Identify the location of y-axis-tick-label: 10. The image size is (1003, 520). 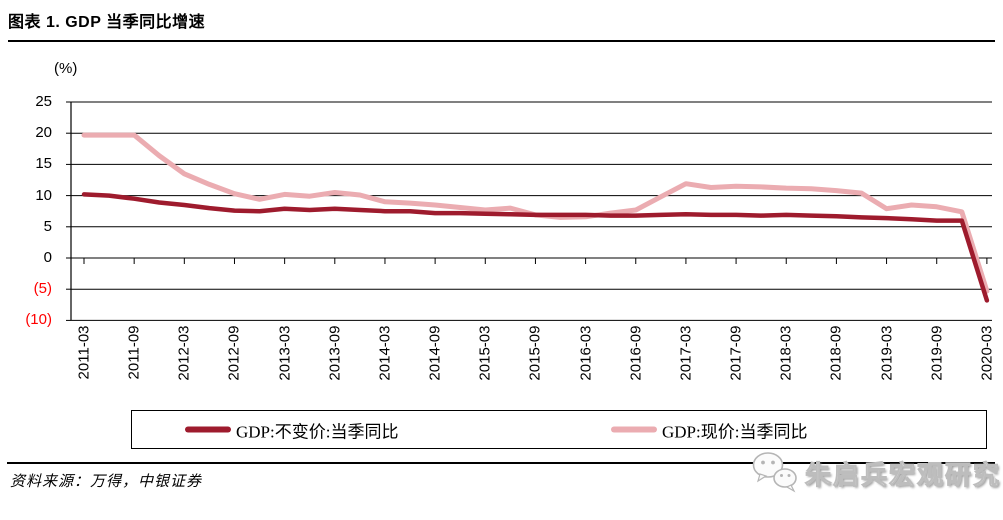
(43, 195).